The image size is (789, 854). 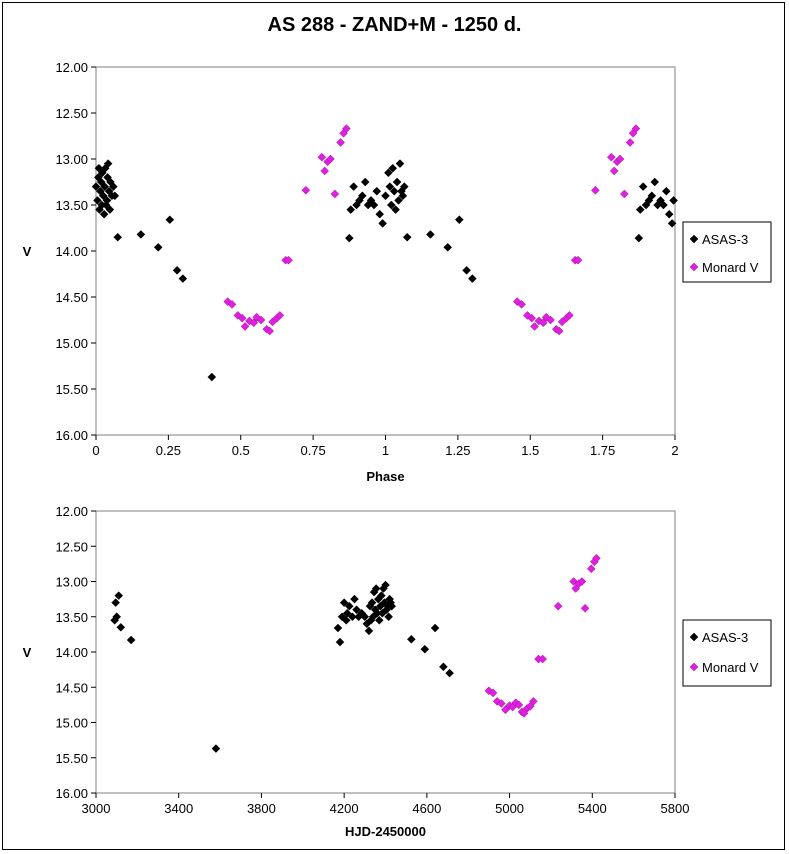 What do you see at coordinates (261, 808) in the screenshot?
I see `x-tick-label: 3800` at bounding box center [261, 808].